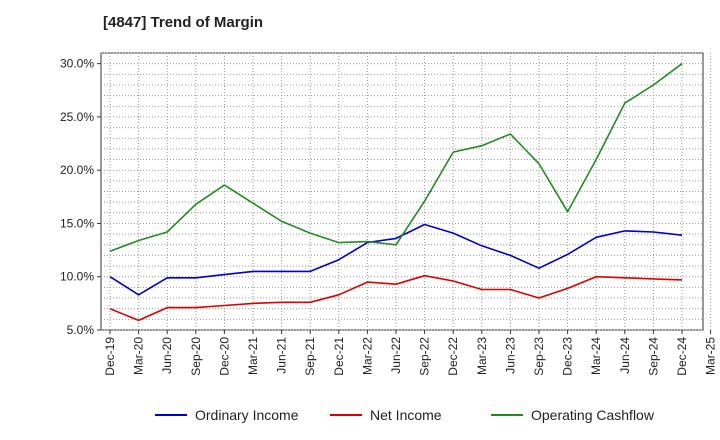 The width and height of the screenshot is (720, 440). Describe the element at coordinates (196, 356) in the screenshot. I see `x-tick-label: Sep-20` at that location.